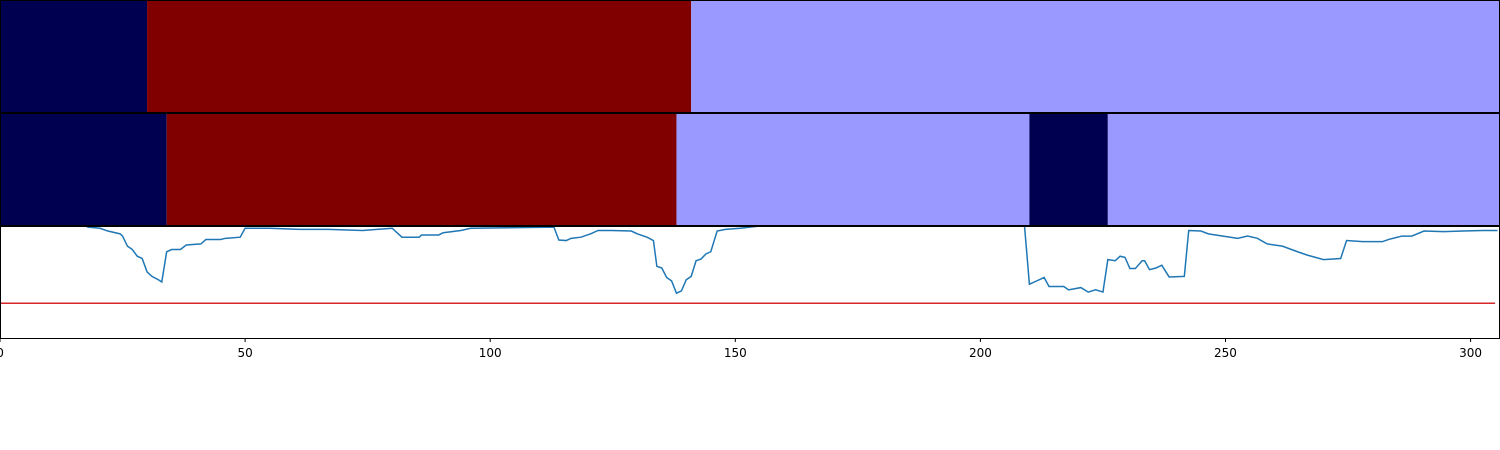  I want to click on x-tick-label: 250, so click(1225, 353).